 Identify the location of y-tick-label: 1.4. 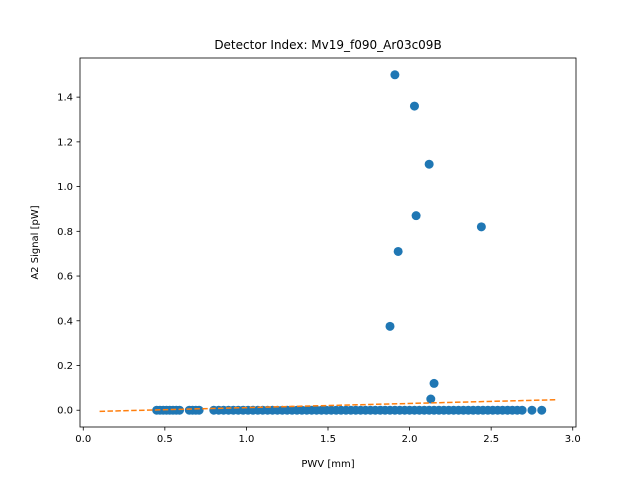
(65, 98).